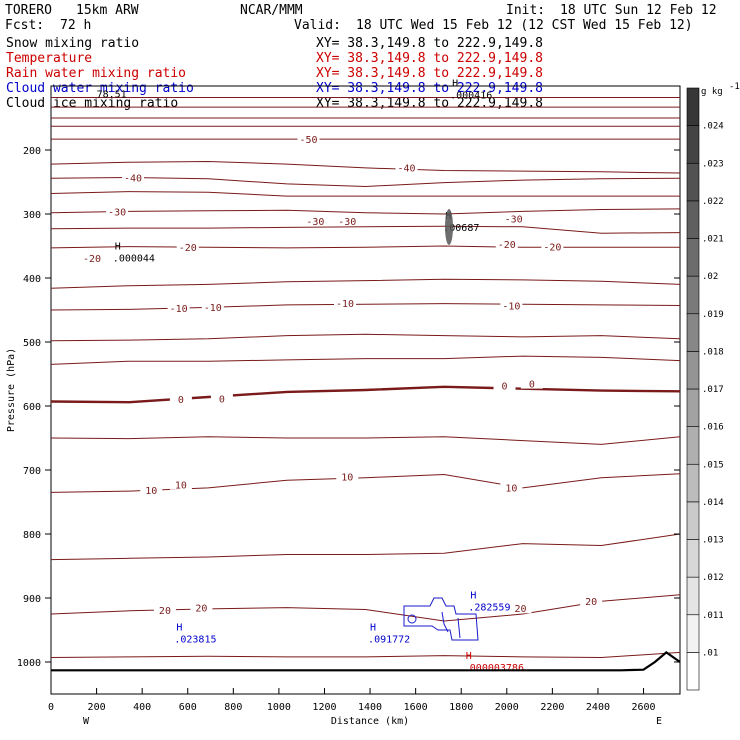  Describe the element at coordinates (32, 343) in the screenshot. I see `y-tick-label: 500` at that location.